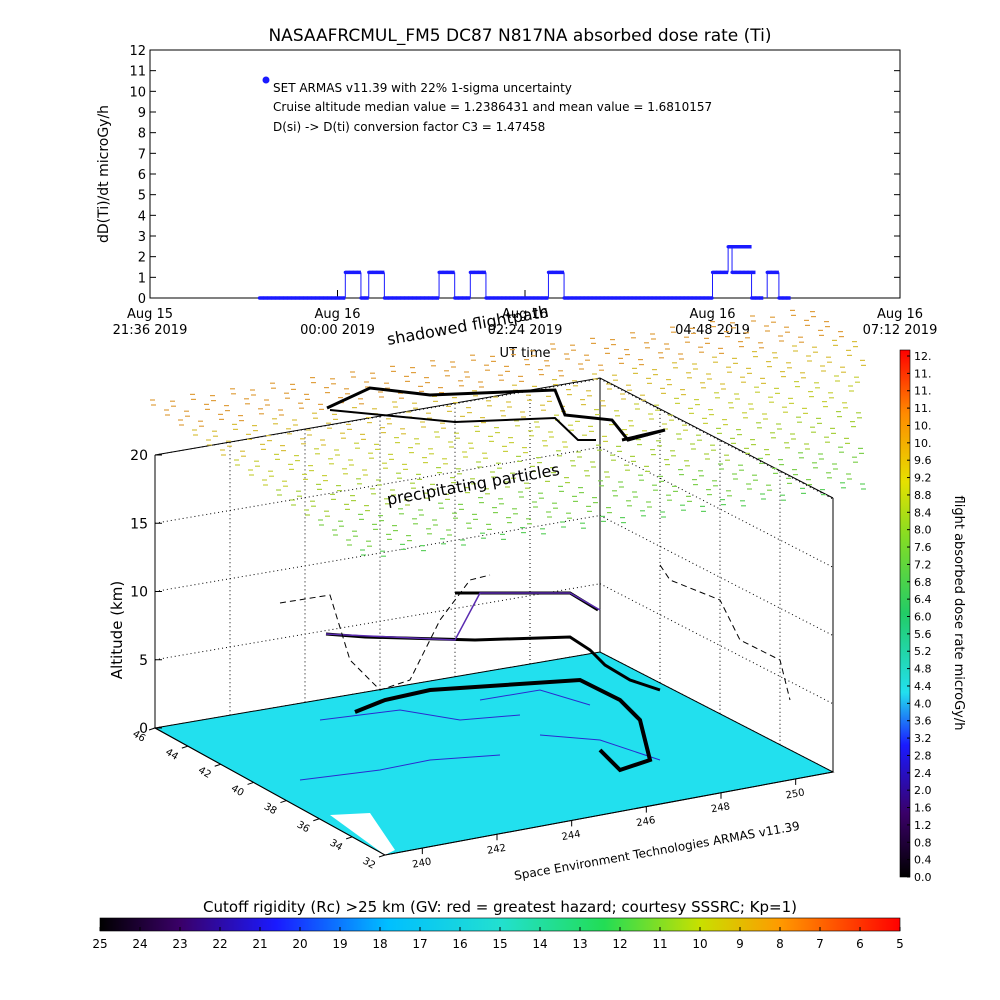 The image size is (1000, 1000). What do you see at coordinates (923, 443) in the screenshot?
I see `cb-tick-label: 10.` at bounding box center [923, 443].